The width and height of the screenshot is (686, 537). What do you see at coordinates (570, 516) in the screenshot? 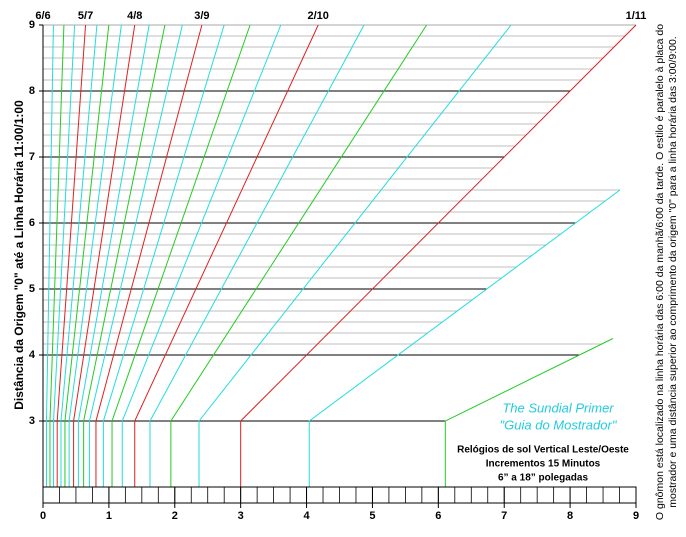
I see `x-tick-label: 8` at bounding box center [570, 516].